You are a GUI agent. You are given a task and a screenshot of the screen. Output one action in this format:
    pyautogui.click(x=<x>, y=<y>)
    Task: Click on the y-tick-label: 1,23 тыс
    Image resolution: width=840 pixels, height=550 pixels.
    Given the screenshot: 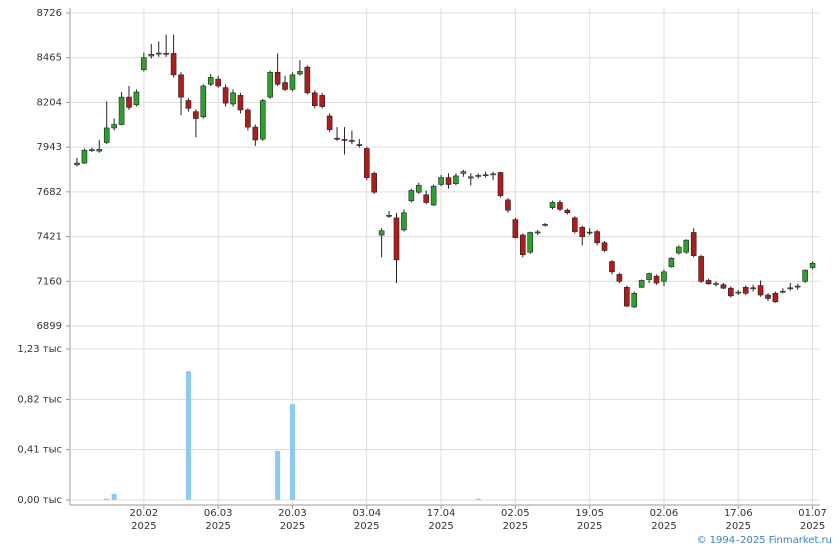 What is the action you would take?
    pyautogui.click(x=39, y=349)
    